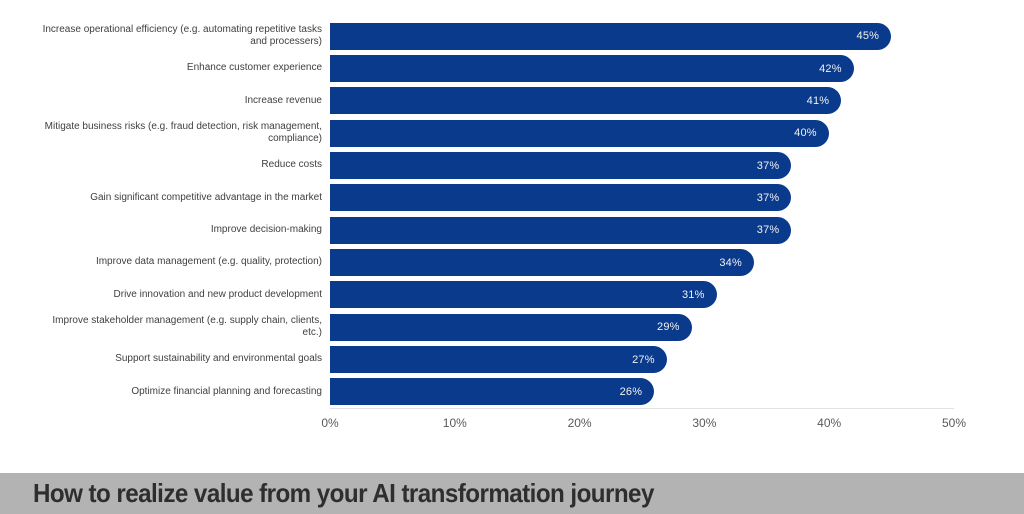 This screenshot has width=1024, height=514. I want to click on bar-row: Enhance customer experience 42%, so click(512, 68).